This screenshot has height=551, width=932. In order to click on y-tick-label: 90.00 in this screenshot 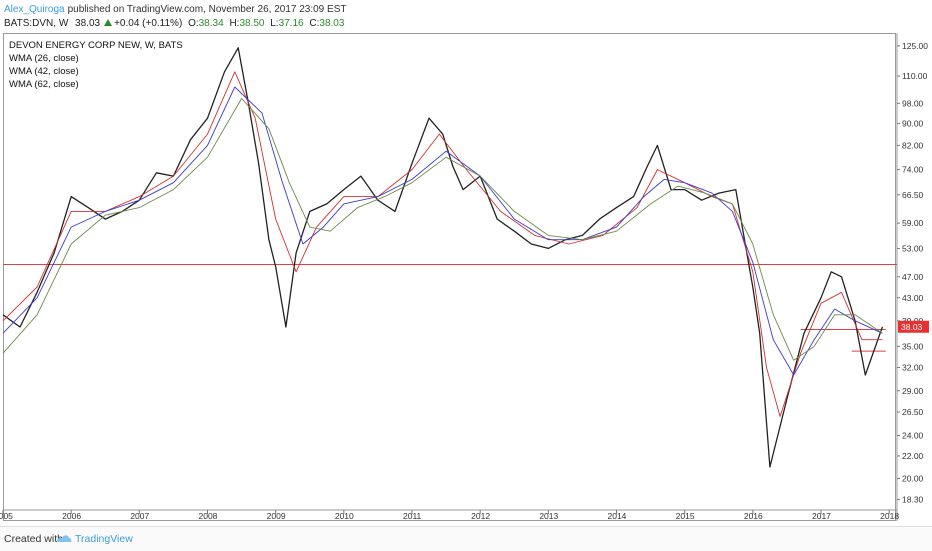, I will do `click(913, 123)`.